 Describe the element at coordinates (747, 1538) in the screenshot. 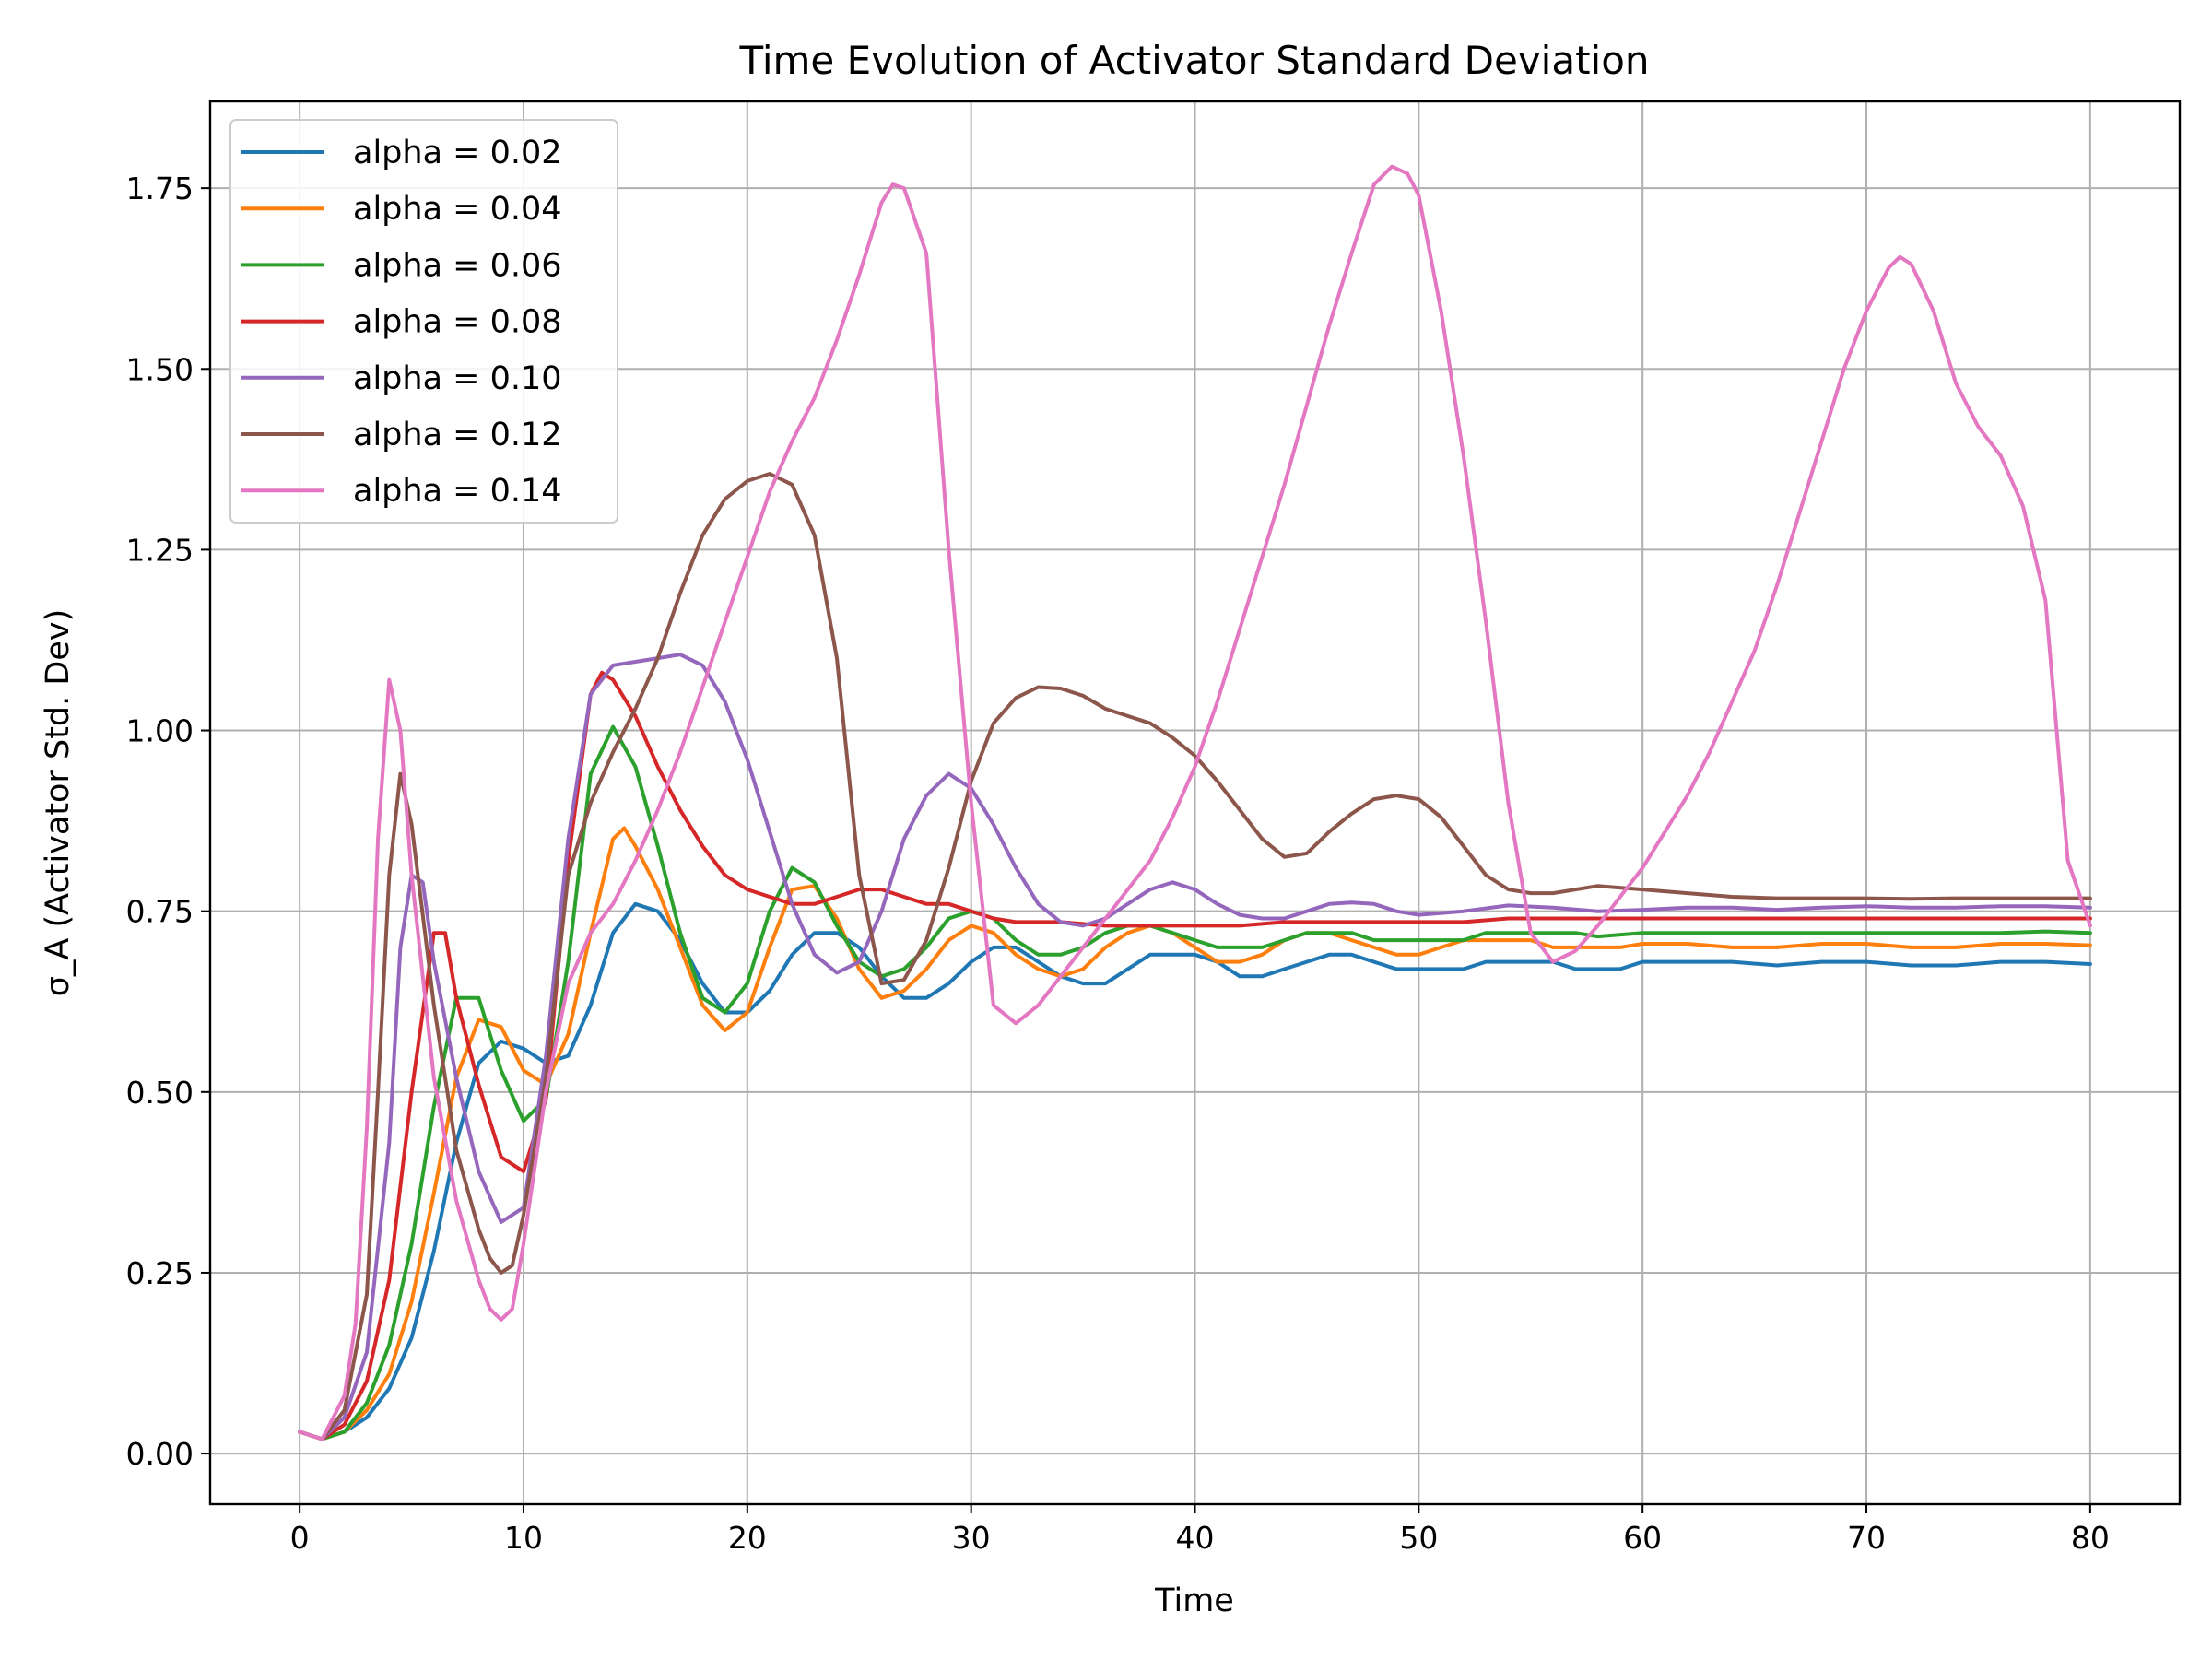

I see `x-tick-label: 20` at that location.